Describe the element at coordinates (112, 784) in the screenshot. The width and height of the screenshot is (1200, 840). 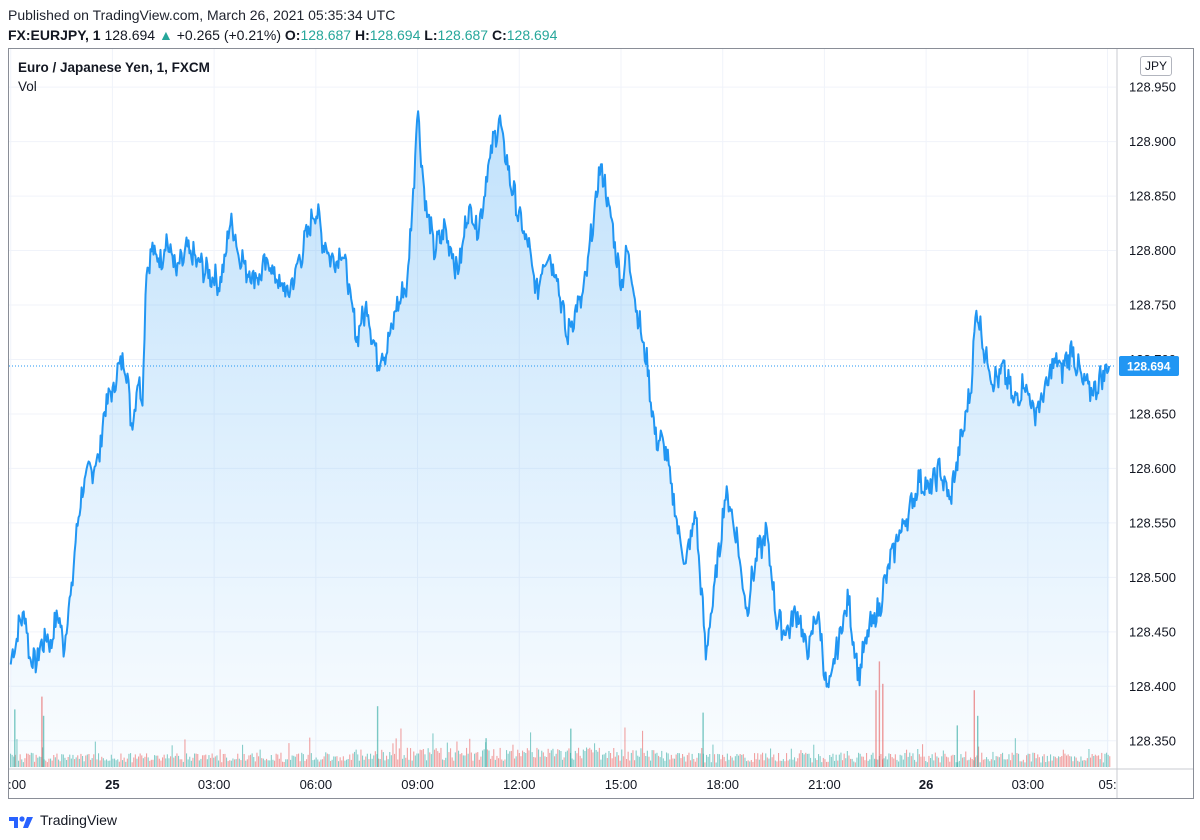
I see `x-tick-label: 25` at that location.